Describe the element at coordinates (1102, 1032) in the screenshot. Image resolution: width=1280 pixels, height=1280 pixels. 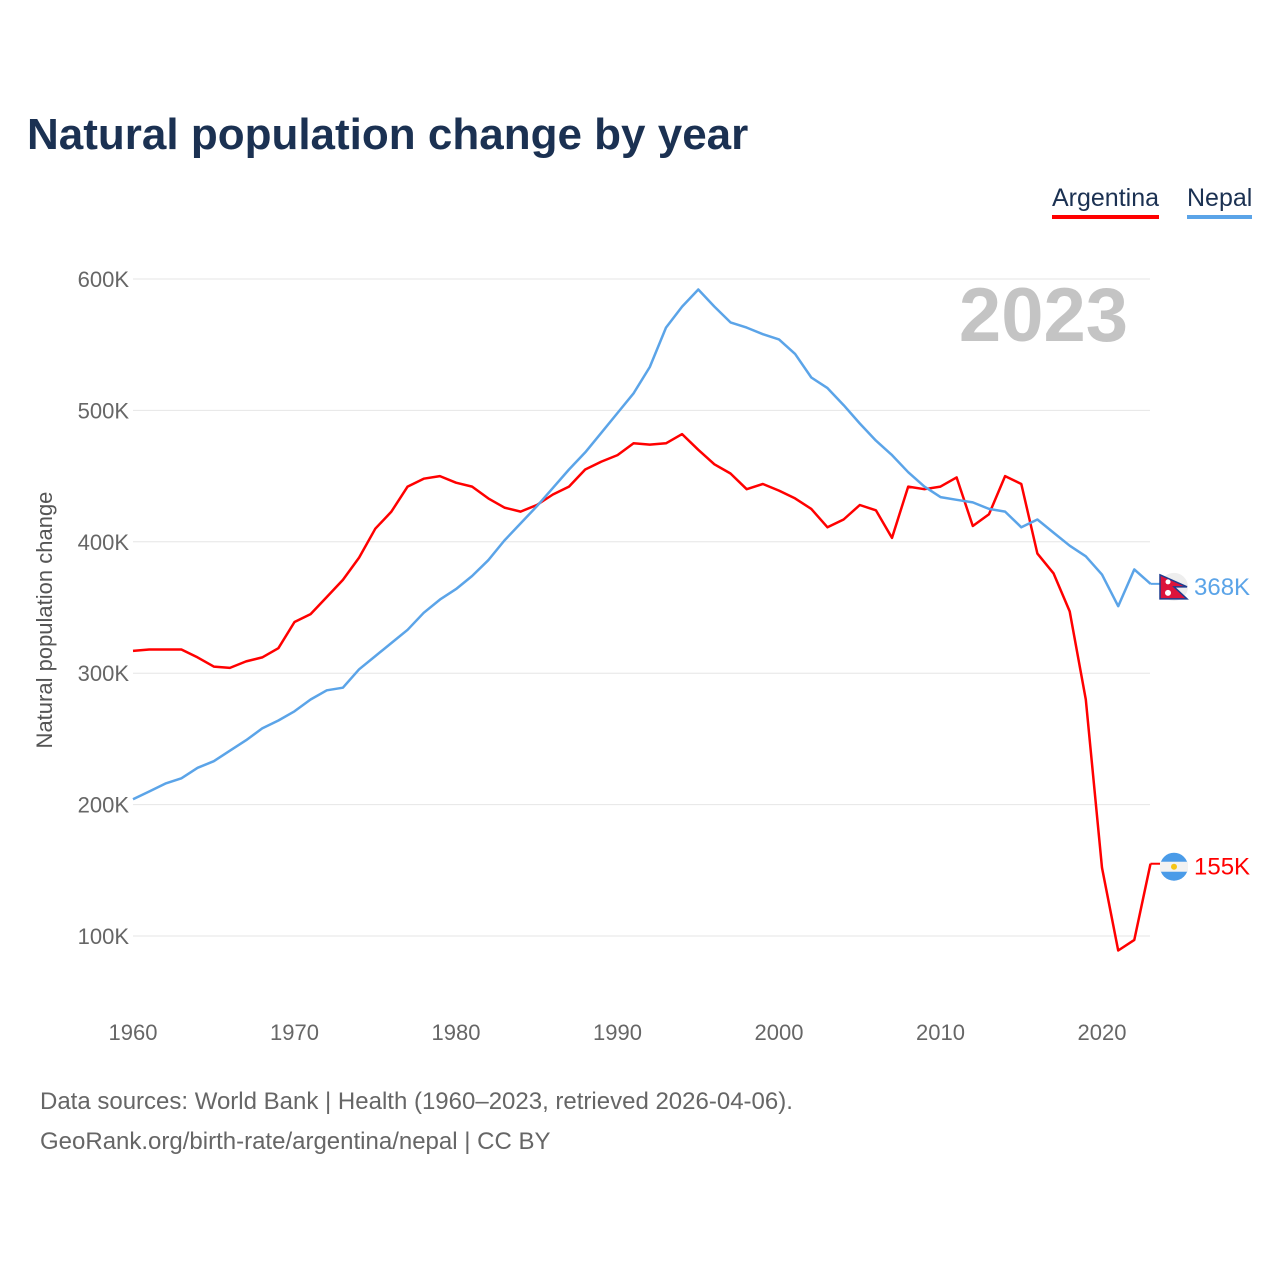
I see `x-tick-label: 2020` at that location.